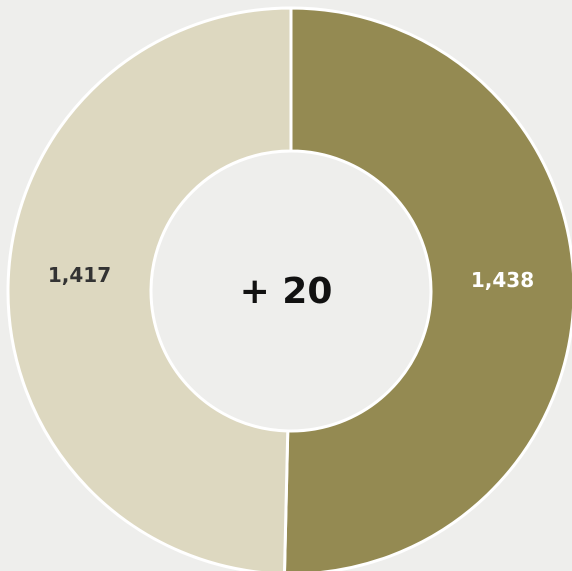 Image resolution: width=572 pixels, height=571 pixels. I want to click on value-label: 1,417, so click(79, 275).